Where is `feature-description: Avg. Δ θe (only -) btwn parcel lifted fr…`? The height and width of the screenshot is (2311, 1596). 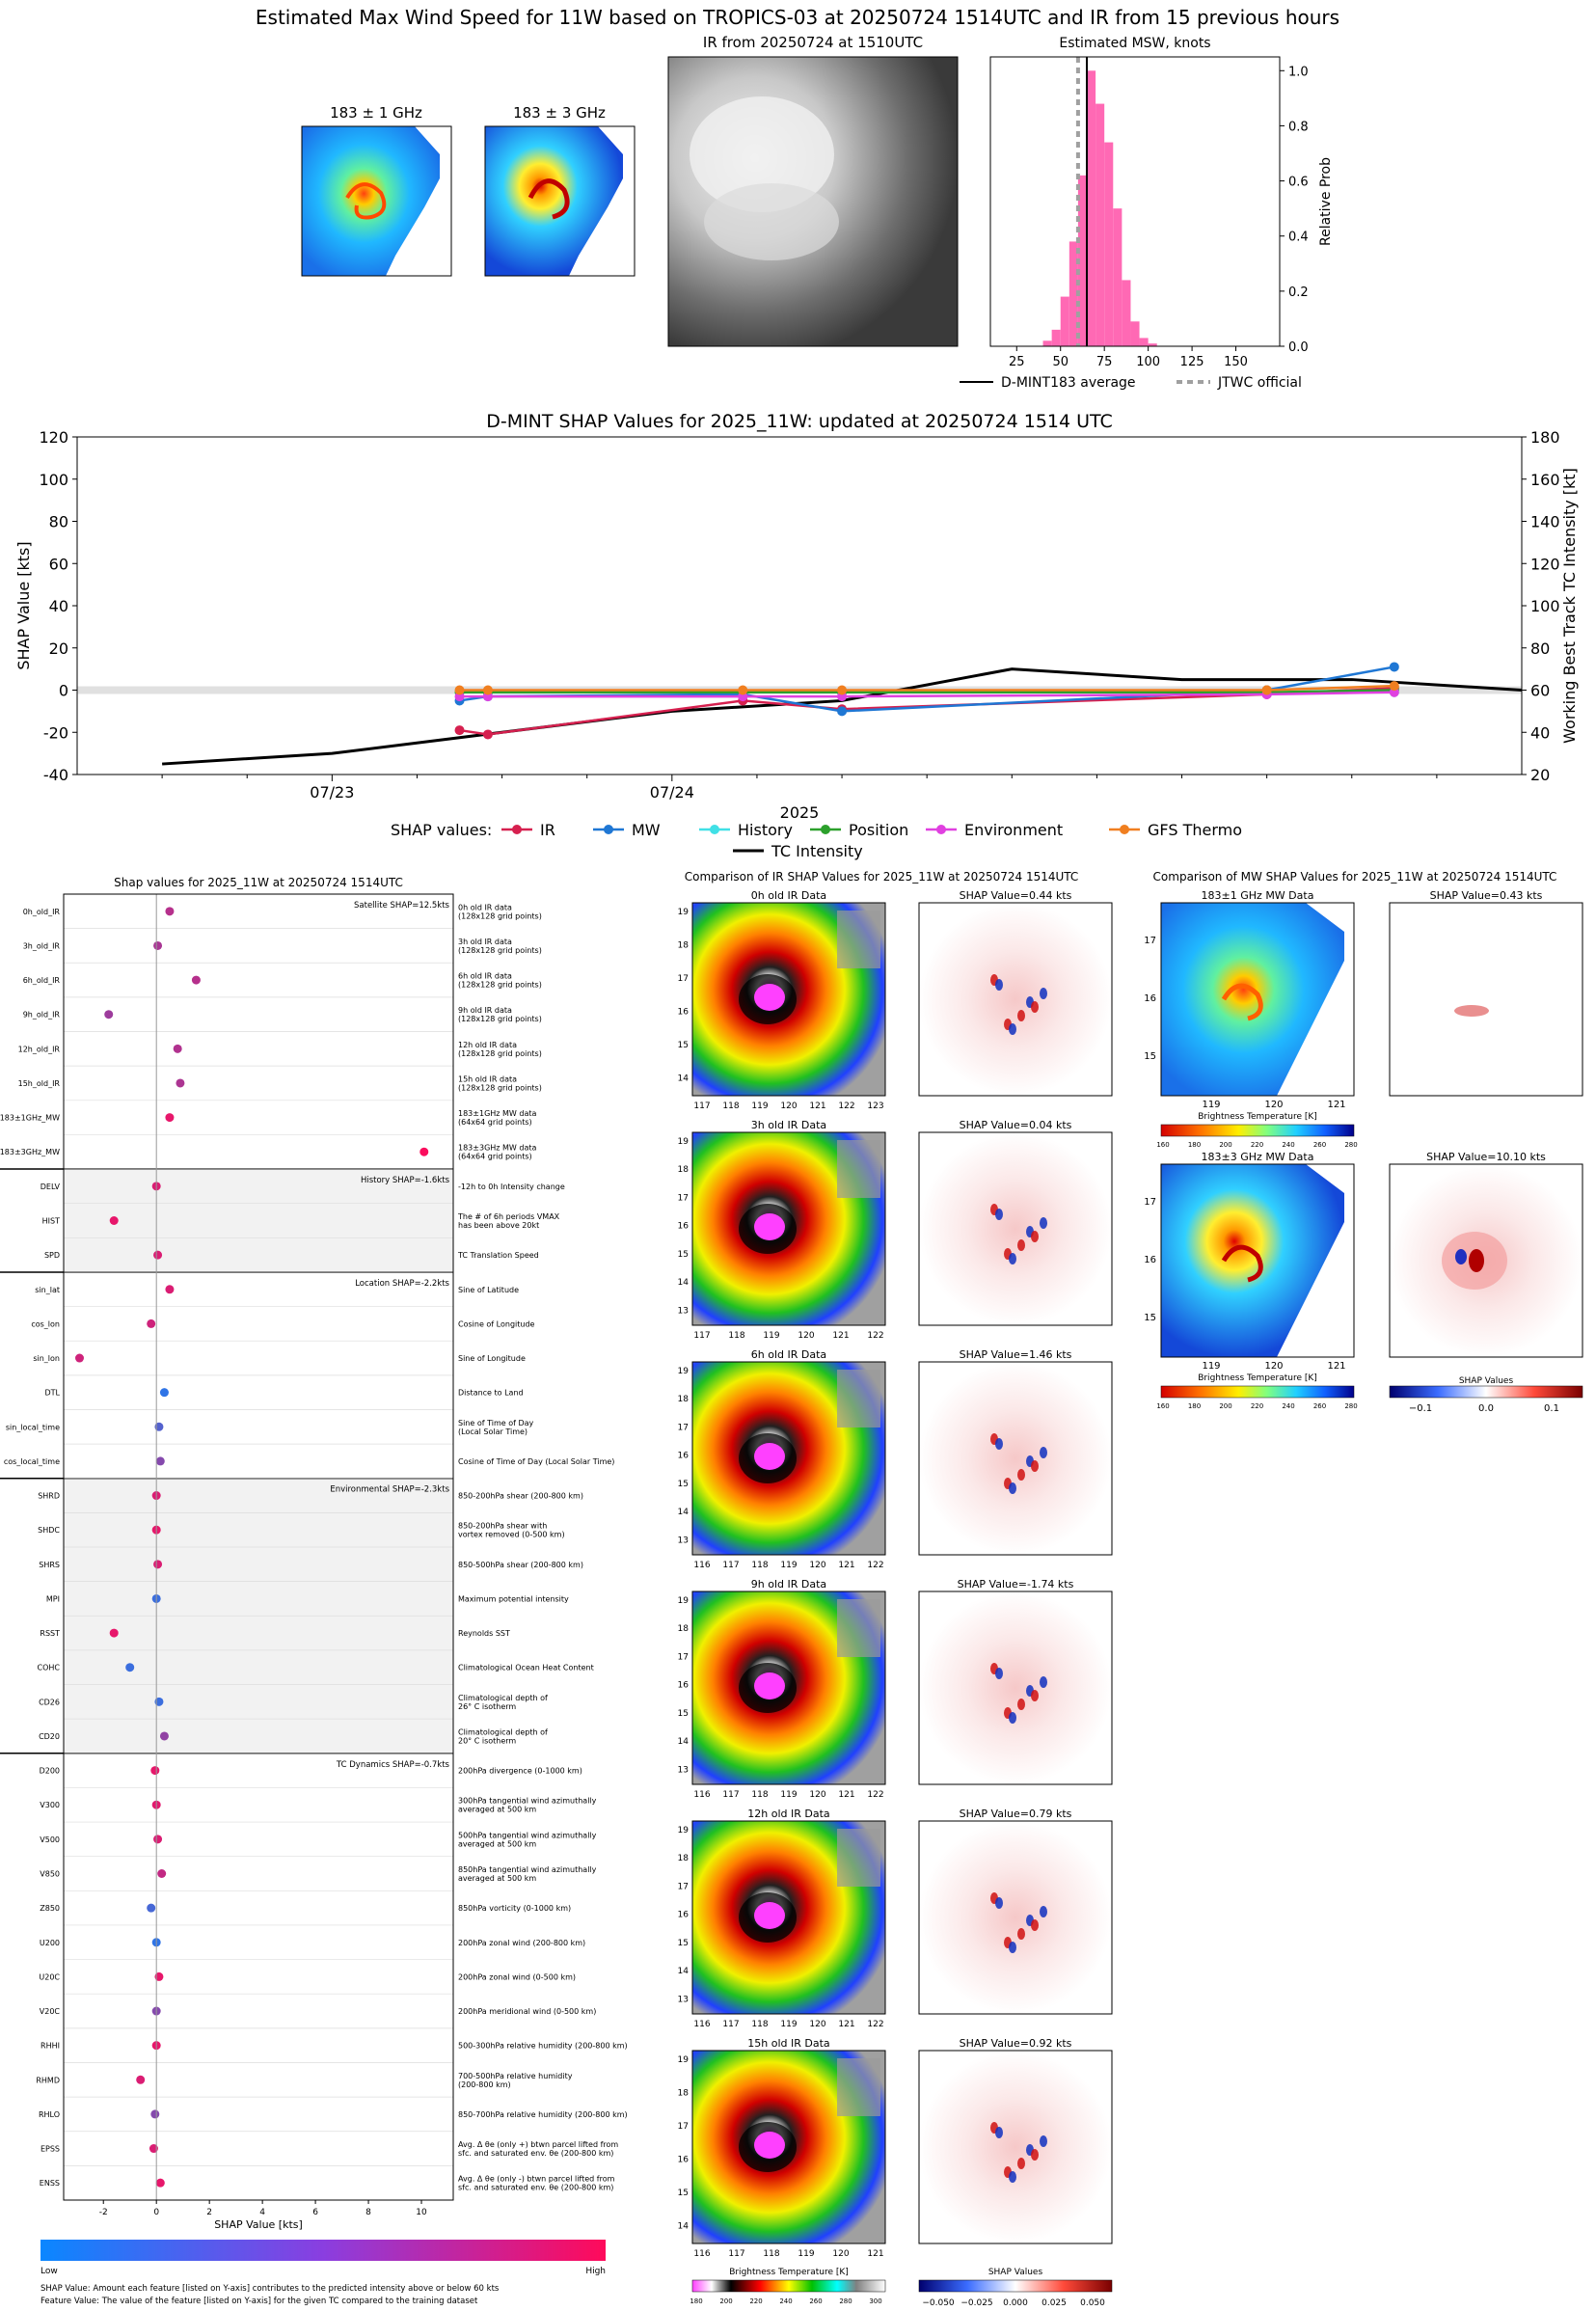 feature-description: Avg. Δ θe (only -) btwn parcel lifted fr… is located at coordinates (537, 2179).